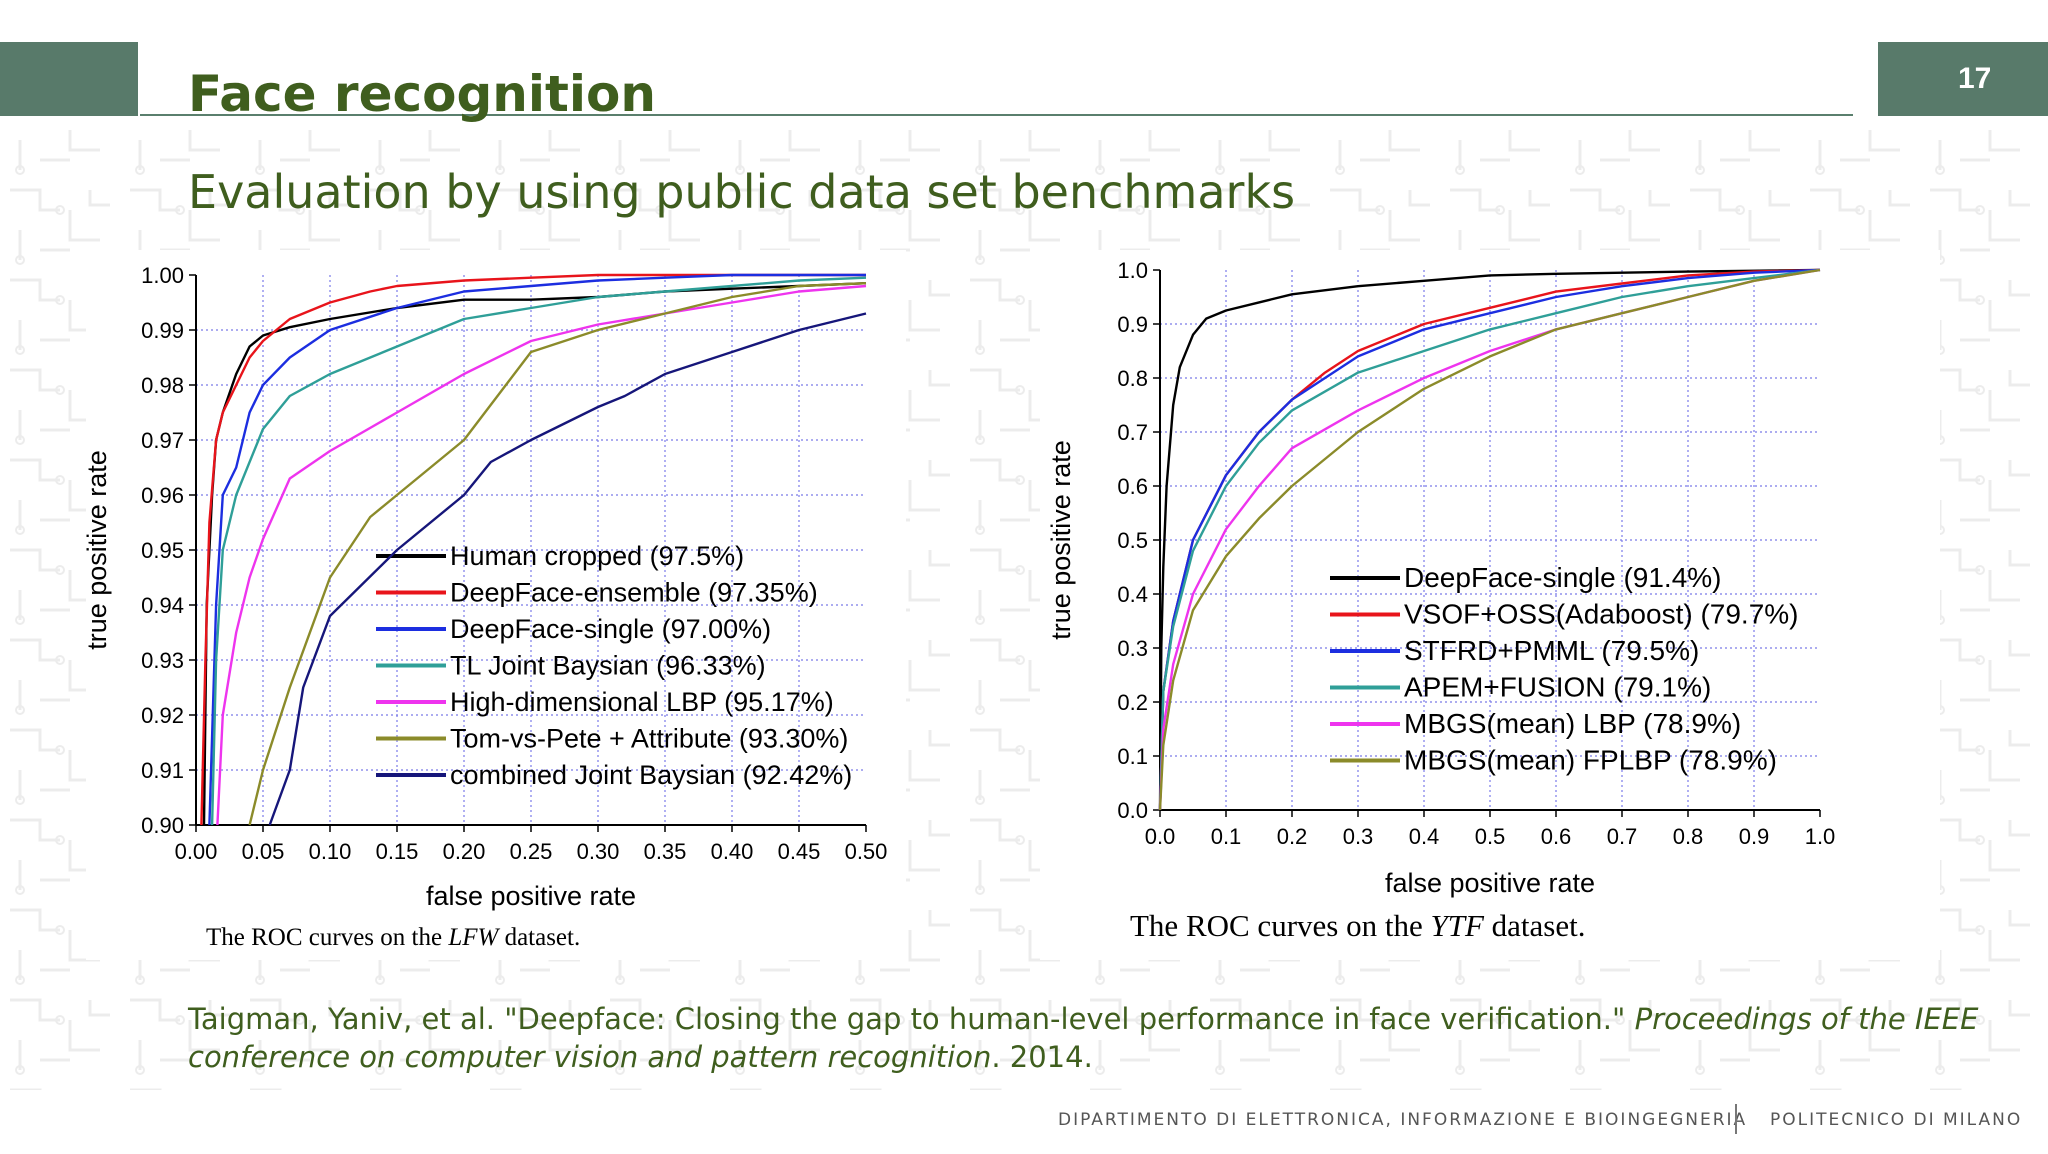 This screenshot has width=2048, height=1154. What do you see at coordinates (1132, 270) in the screenshot?
I see `y-tick-label: 1.0` at bounding box center [1132, 270].